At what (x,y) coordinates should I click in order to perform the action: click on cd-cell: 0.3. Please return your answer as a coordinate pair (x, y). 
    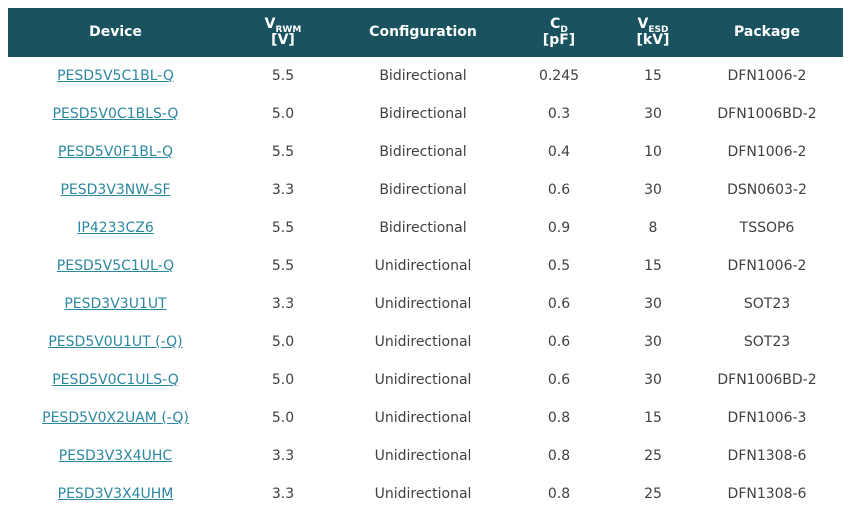
    Looking at the image, I should click on (559, 114).